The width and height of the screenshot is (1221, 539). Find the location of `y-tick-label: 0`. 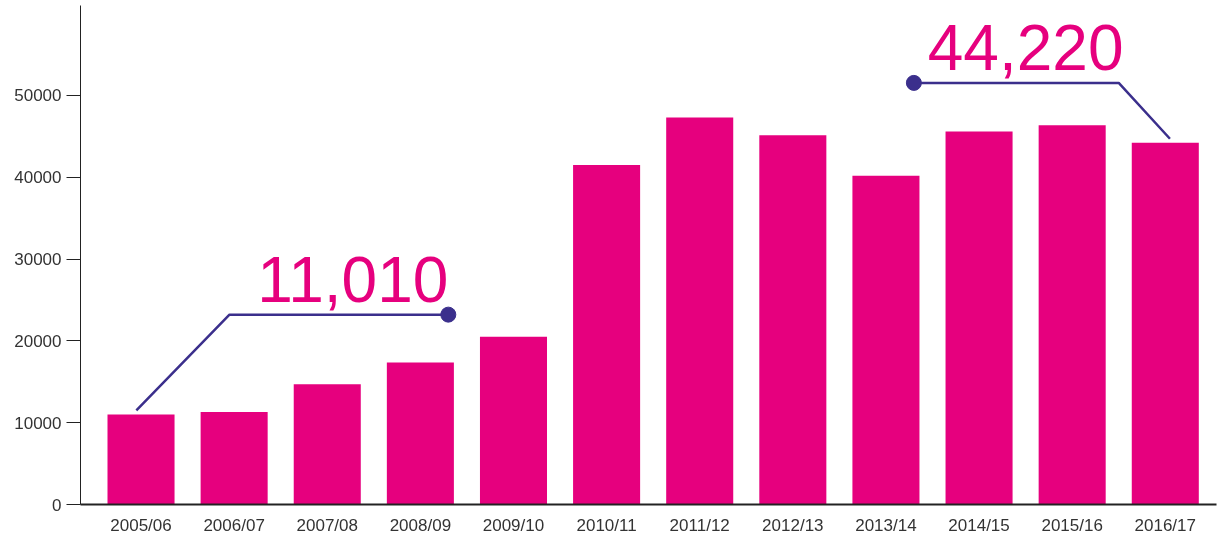

y-tick-label: 0 is located at coordinates (57, 505).